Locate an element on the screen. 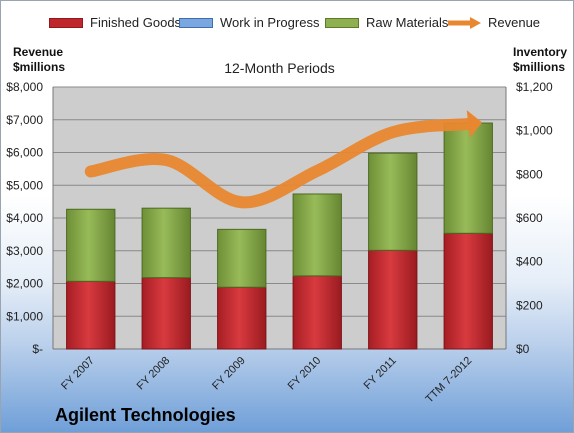 Image resolution: width=574 pixels, height=433 pixels. legend-item-revenue: Revenue is located at coordinates (493, 22).